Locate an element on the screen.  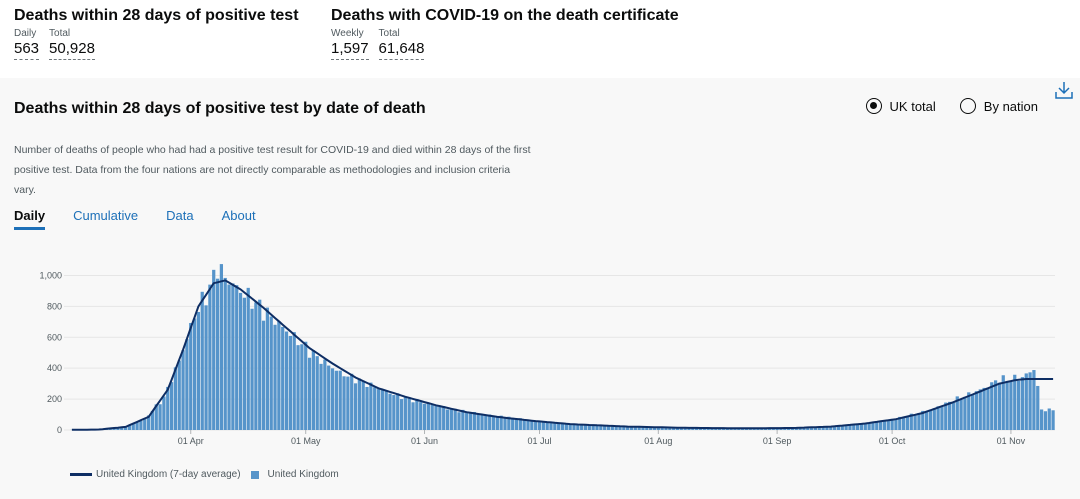
radio-uk-total: UK total is located at coordinates (900, 106).